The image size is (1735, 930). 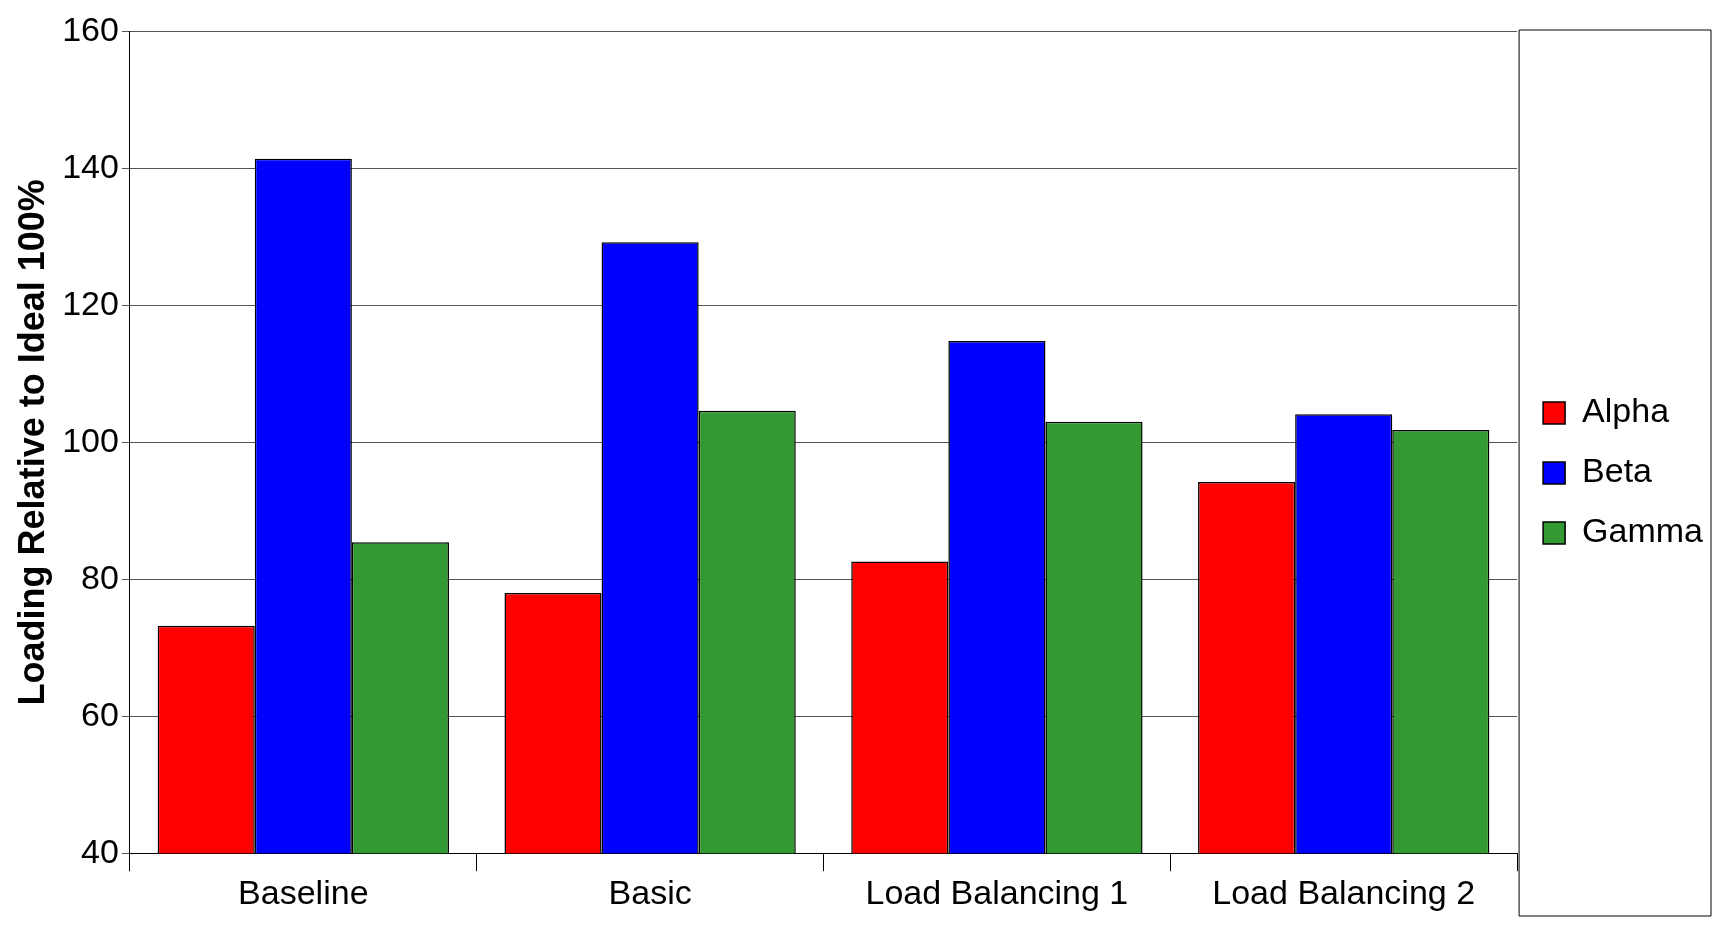 I want to click on legend-label: Beta, so click(x=1617, y=470).